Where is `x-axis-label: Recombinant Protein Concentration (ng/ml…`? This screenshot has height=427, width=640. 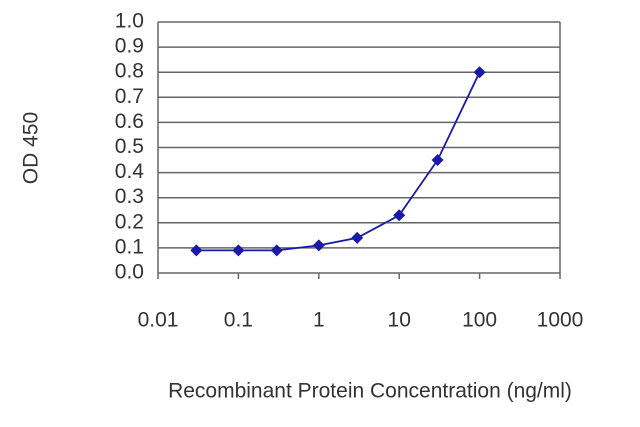 x-axis-label: Recombinant Protein Concentration (ng/ml… is located at coordinates (370, 391).